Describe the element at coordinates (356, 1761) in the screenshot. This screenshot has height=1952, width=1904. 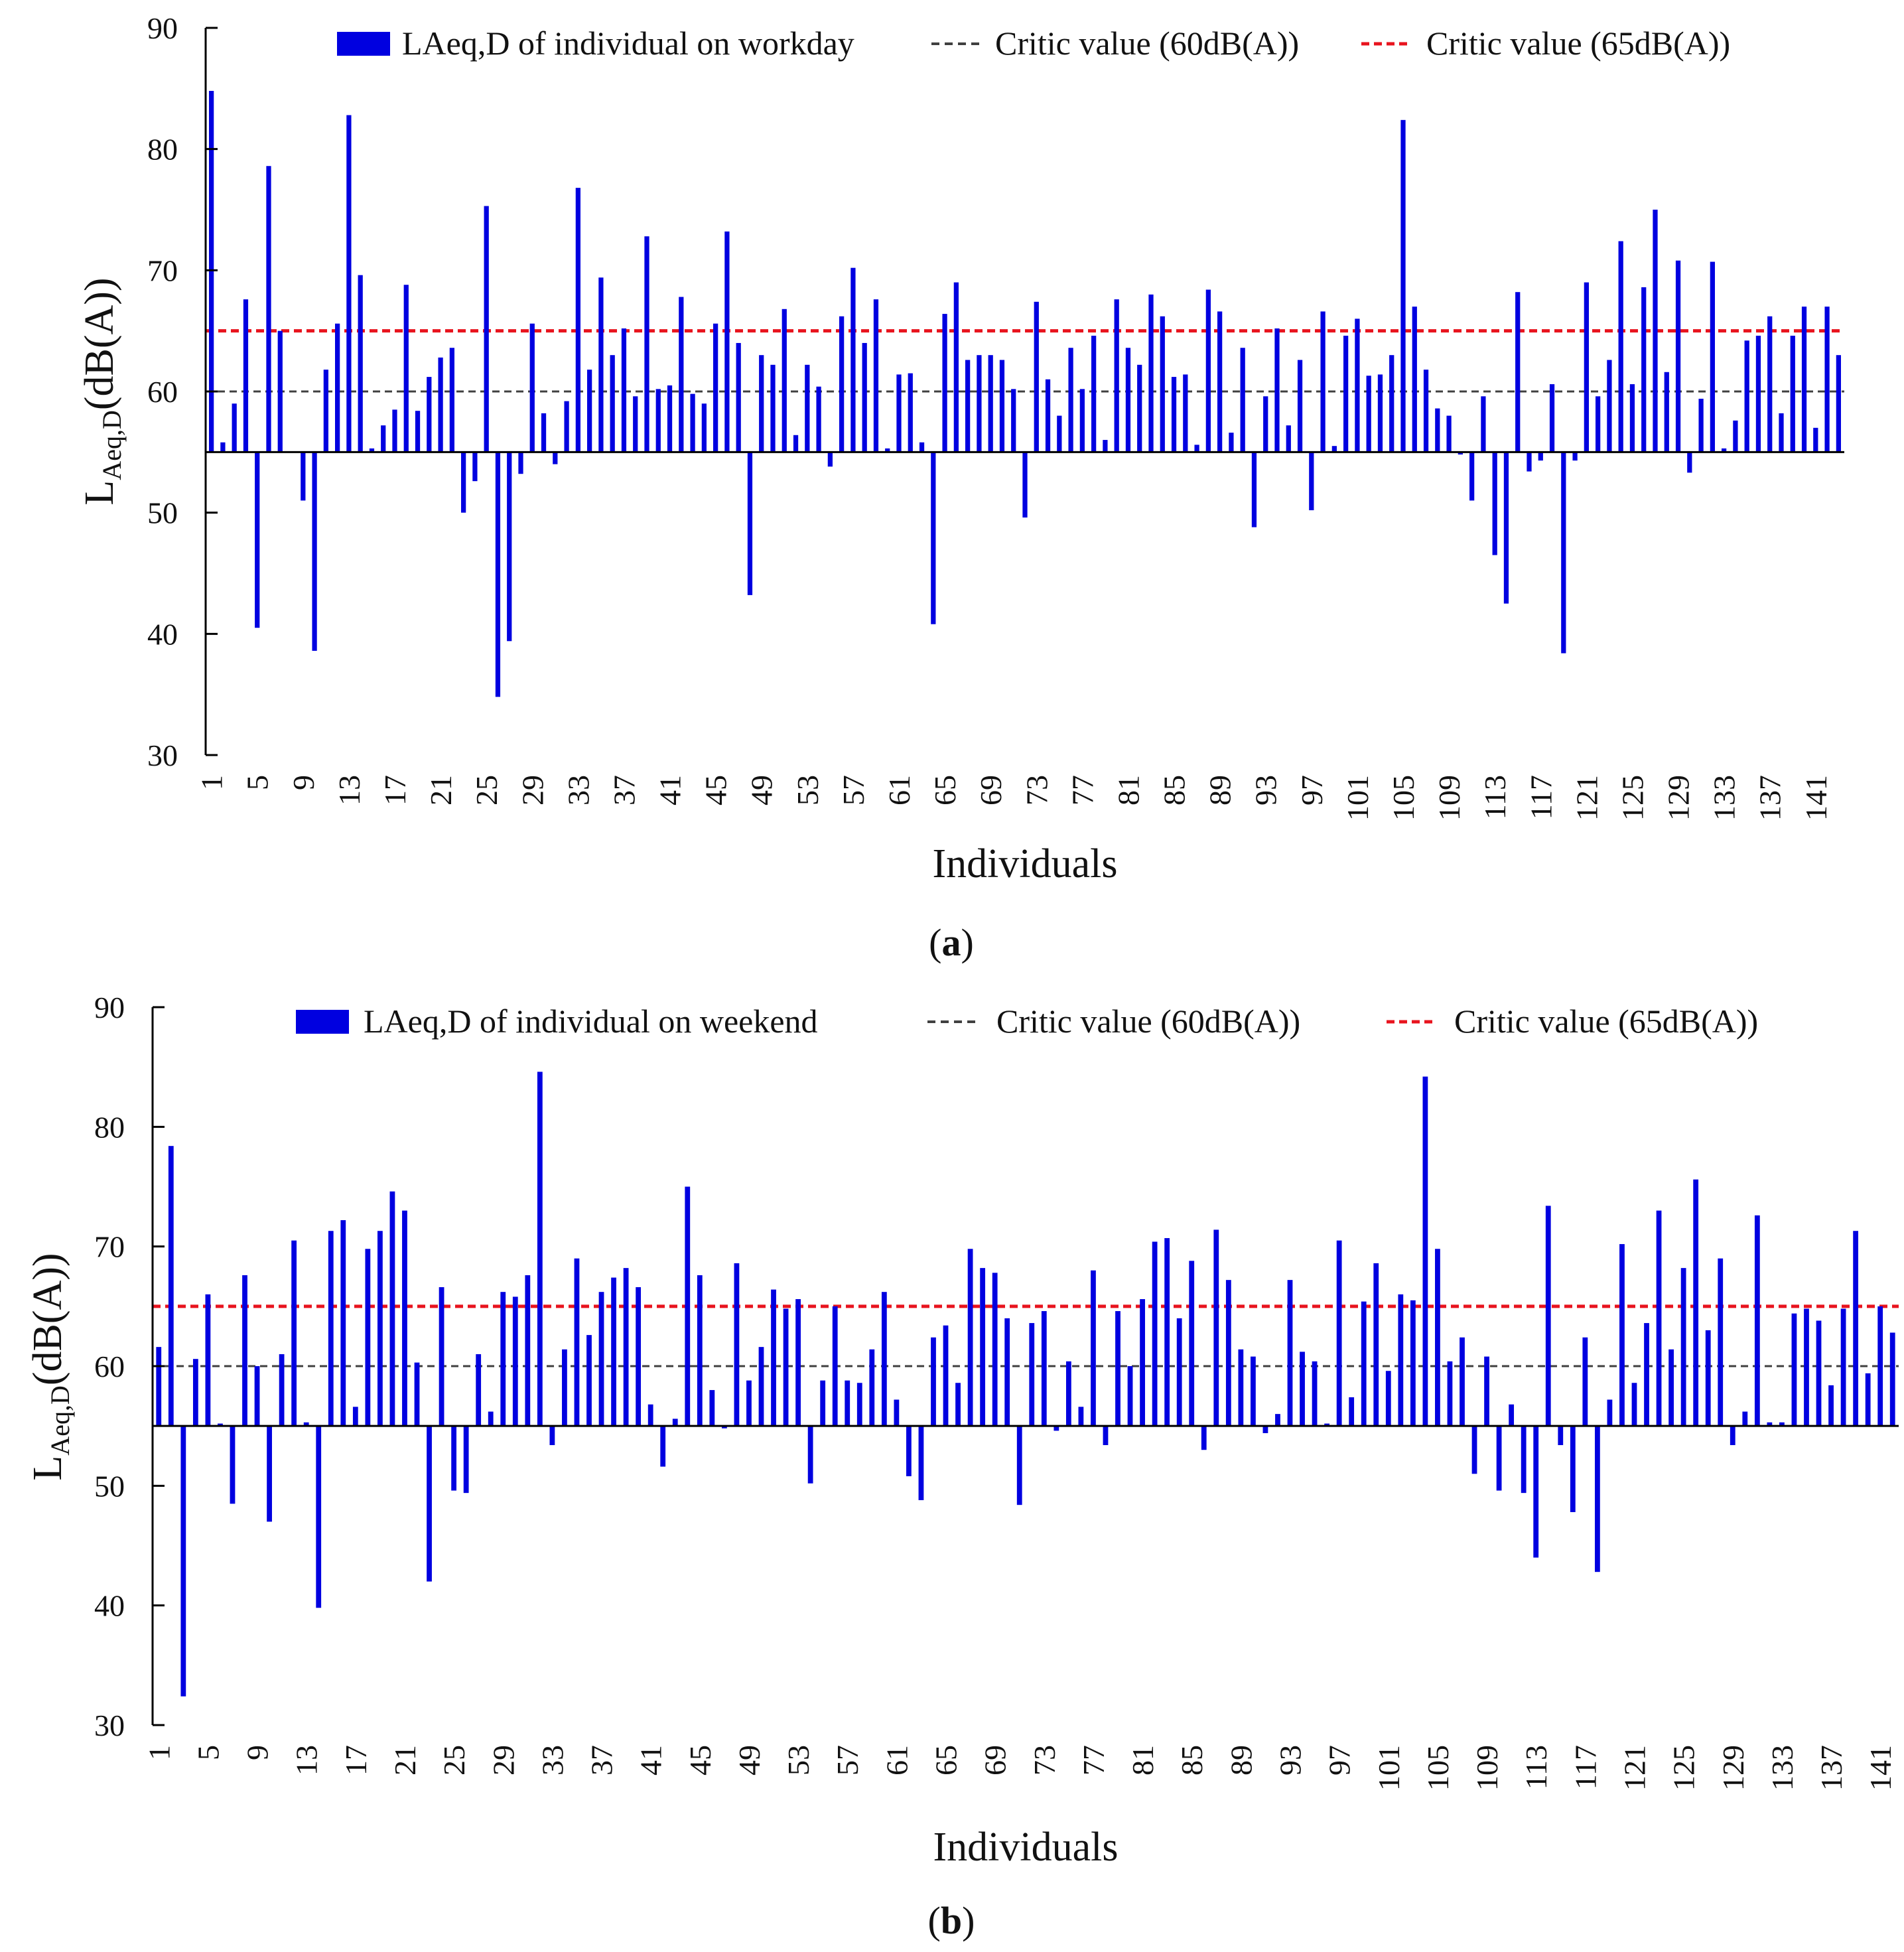
I see `x-tick-label: 17` at that location.